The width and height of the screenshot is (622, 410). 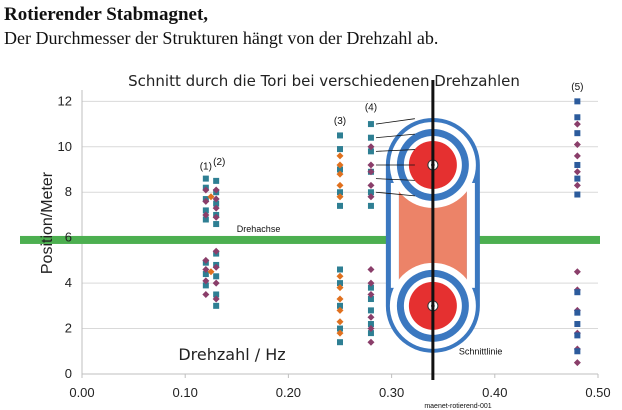 What do you see at coordinates (206, 167) in the screenshot?
I see `group-label-0: (1)` at bounding box center [206, 167].